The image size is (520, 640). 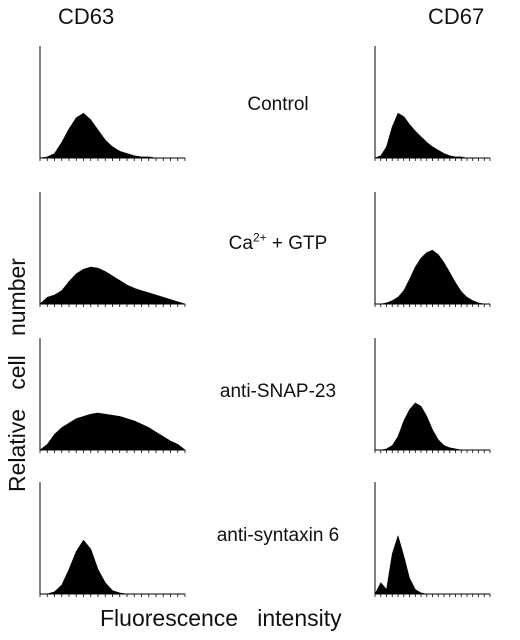 I want to click on y-axis-label-text: Relative cell number, so click(x=17, y=375).